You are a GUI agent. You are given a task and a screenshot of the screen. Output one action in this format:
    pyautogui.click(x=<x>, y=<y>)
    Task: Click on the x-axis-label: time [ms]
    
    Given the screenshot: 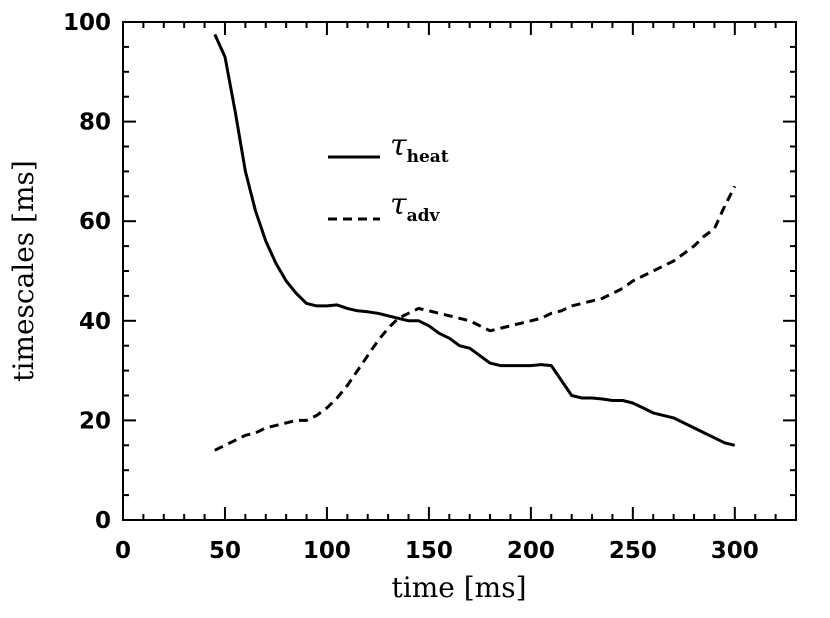 What is the action you would take?
    pyautogui.click(x=459, y=587)
    